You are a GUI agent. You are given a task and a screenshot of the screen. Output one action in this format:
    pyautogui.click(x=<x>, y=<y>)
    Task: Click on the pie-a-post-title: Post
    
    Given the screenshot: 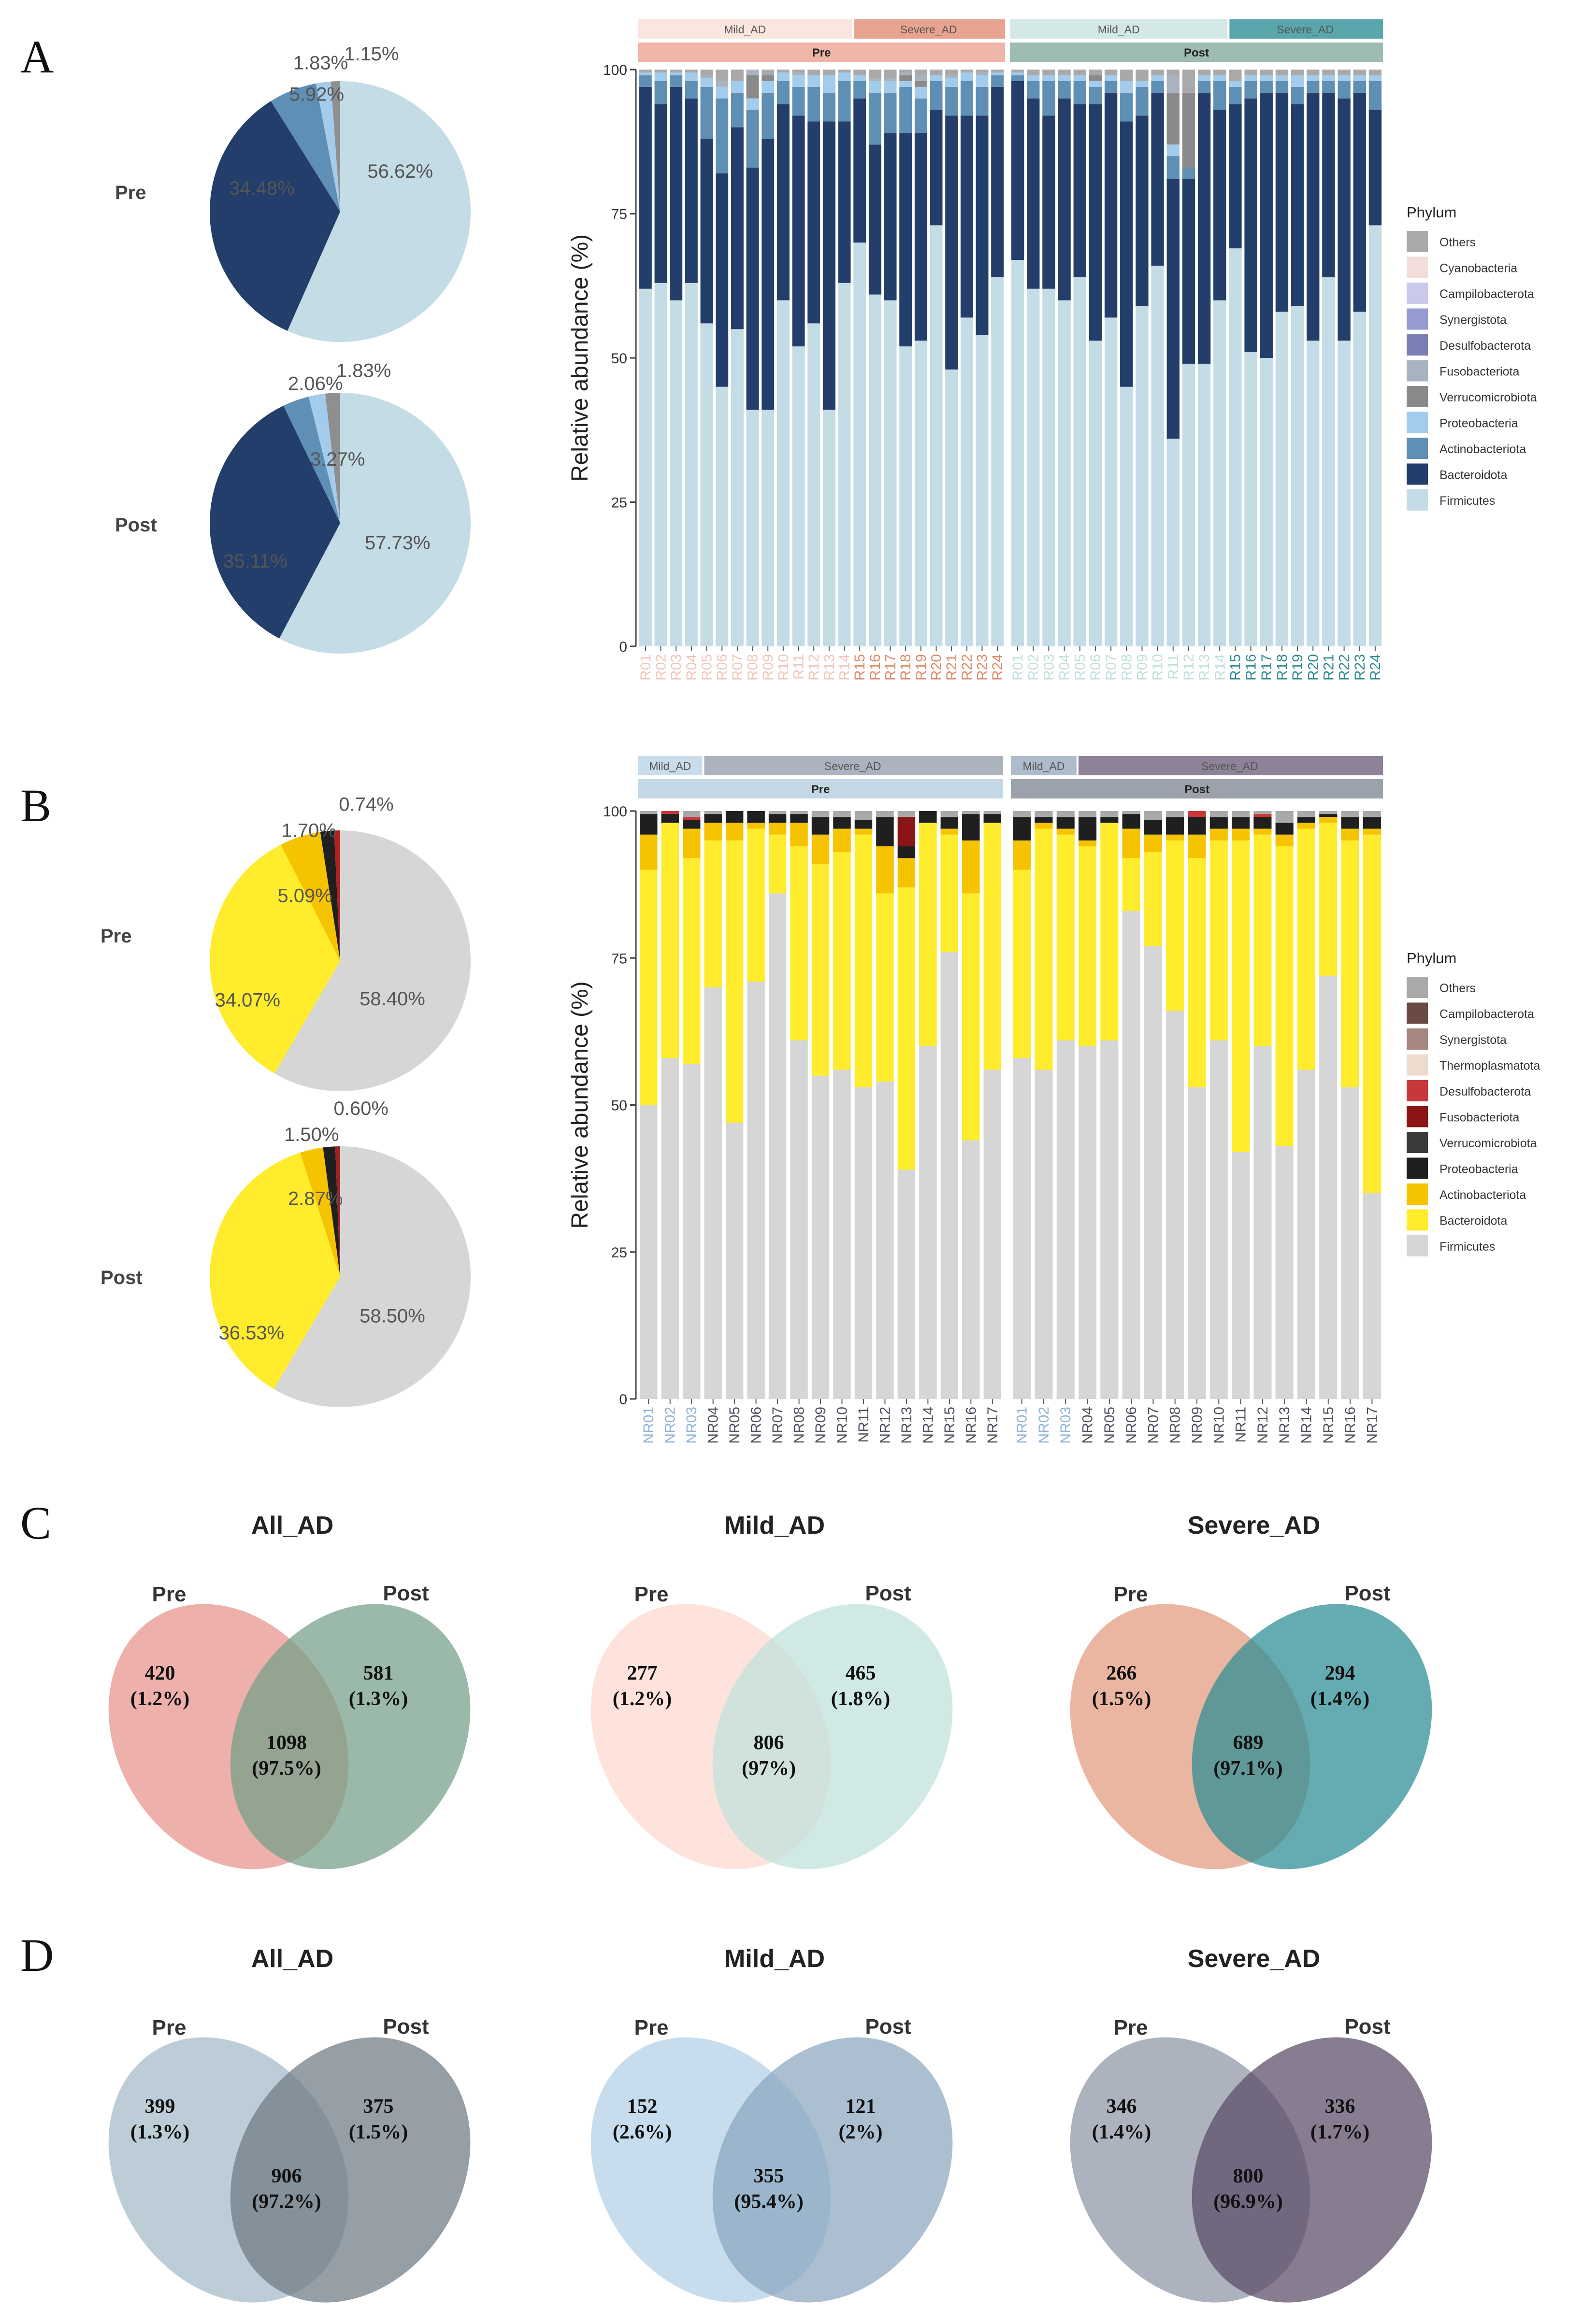 What is the action you would take?
    pyautogui.click(x=136, y=525)
    